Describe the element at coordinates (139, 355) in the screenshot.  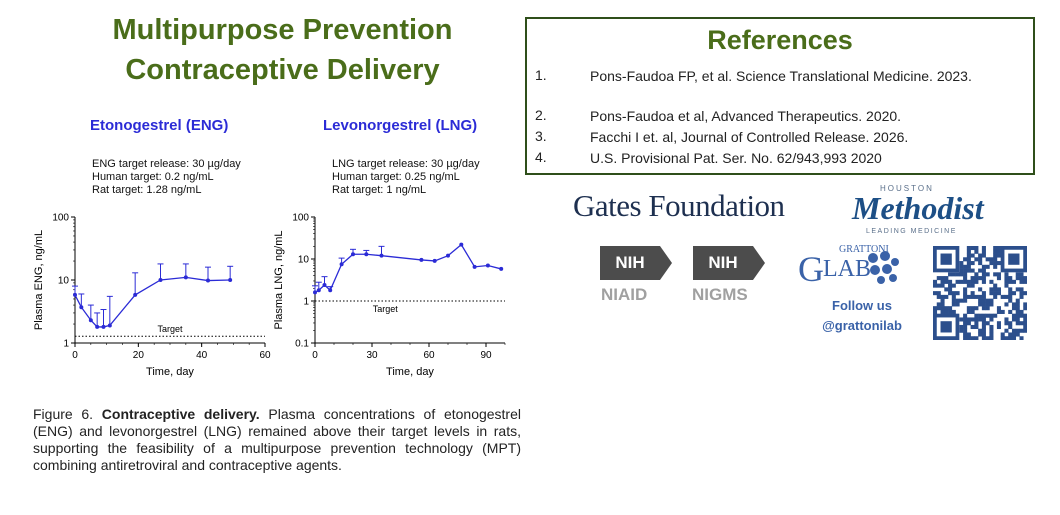
I see `x-tick-label: 20` at that location.